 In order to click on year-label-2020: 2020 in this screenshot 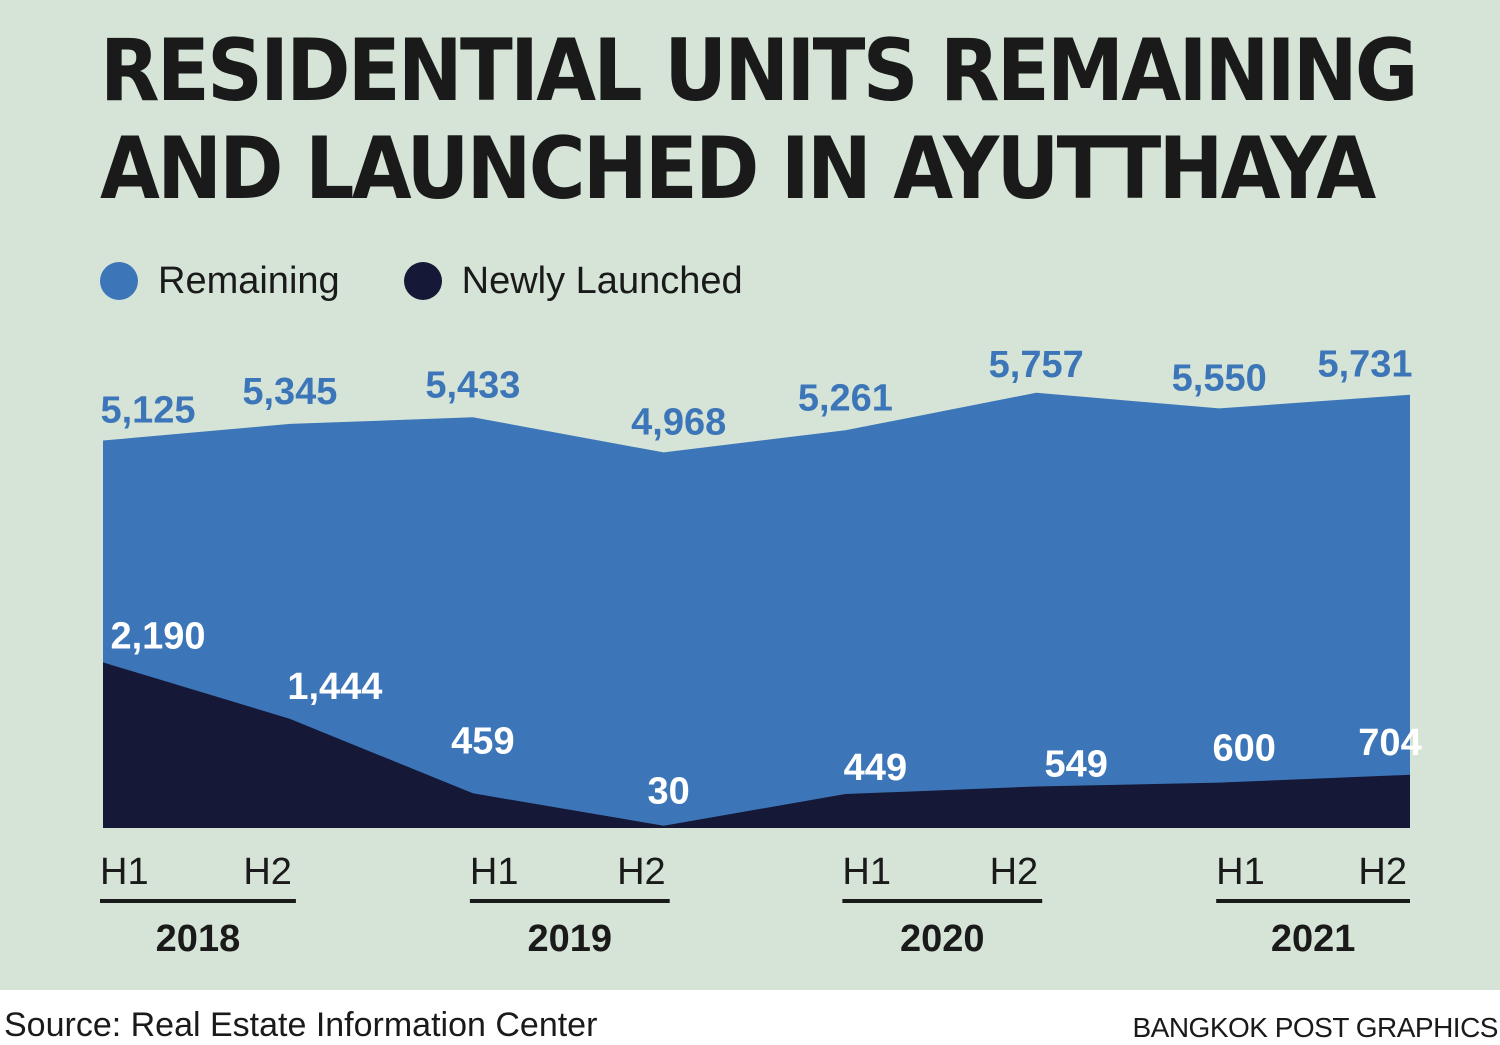, I will do `click(942, 939)`.